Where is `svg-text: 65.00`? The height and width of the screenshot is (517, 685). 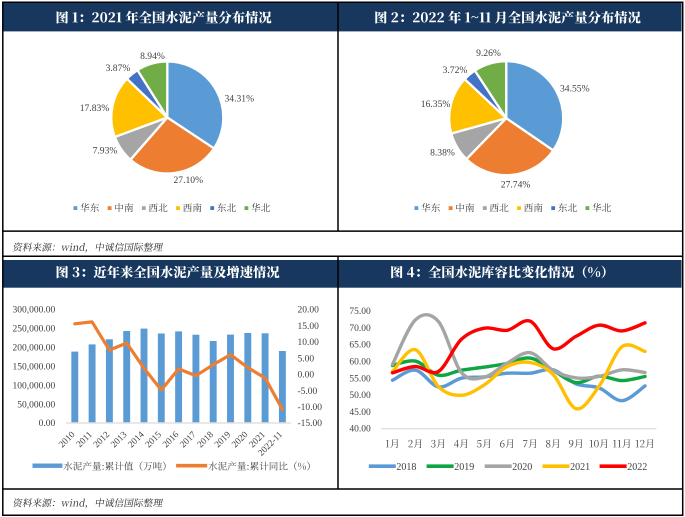 svg-text: 65.00 is located at coordinates (360, 346).